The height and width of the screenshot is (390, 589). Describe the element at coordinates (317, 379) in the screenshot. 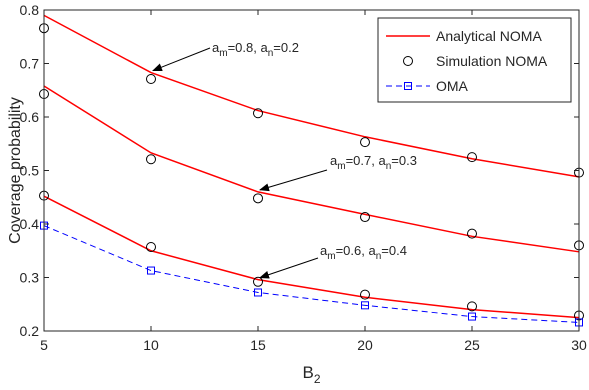

I see `x-axis-label-subscript: 2` at that location.